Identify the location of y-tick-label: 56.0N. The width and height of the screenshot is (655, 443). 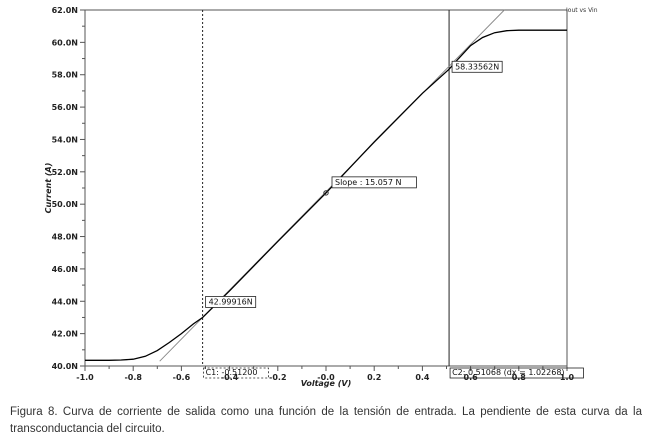
(65, 107).